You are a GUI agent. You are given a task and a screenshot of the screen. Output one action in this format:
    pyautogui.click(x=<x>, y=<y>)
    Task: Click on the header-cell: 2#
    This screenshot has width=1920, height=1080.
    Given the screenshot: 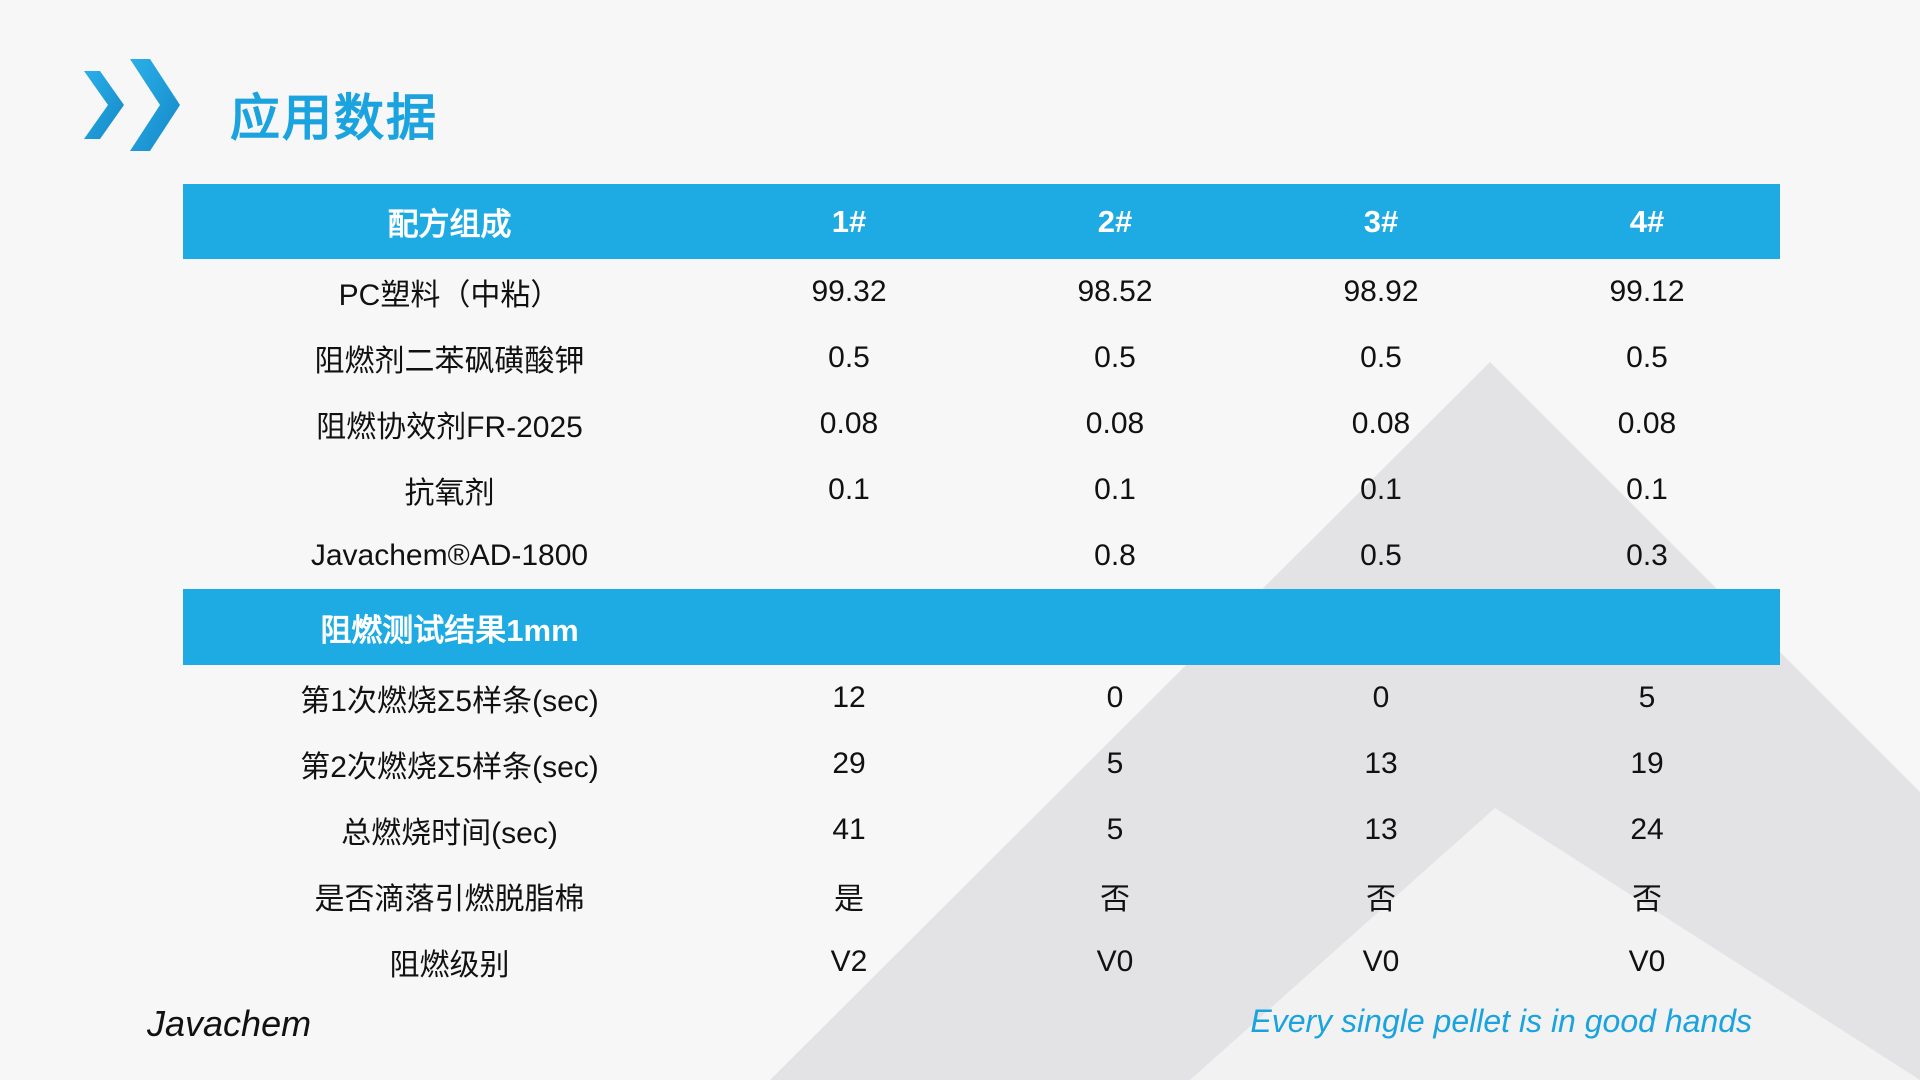 What is the action you would take?
    pyautogui.click(x=1115, y=221)
    